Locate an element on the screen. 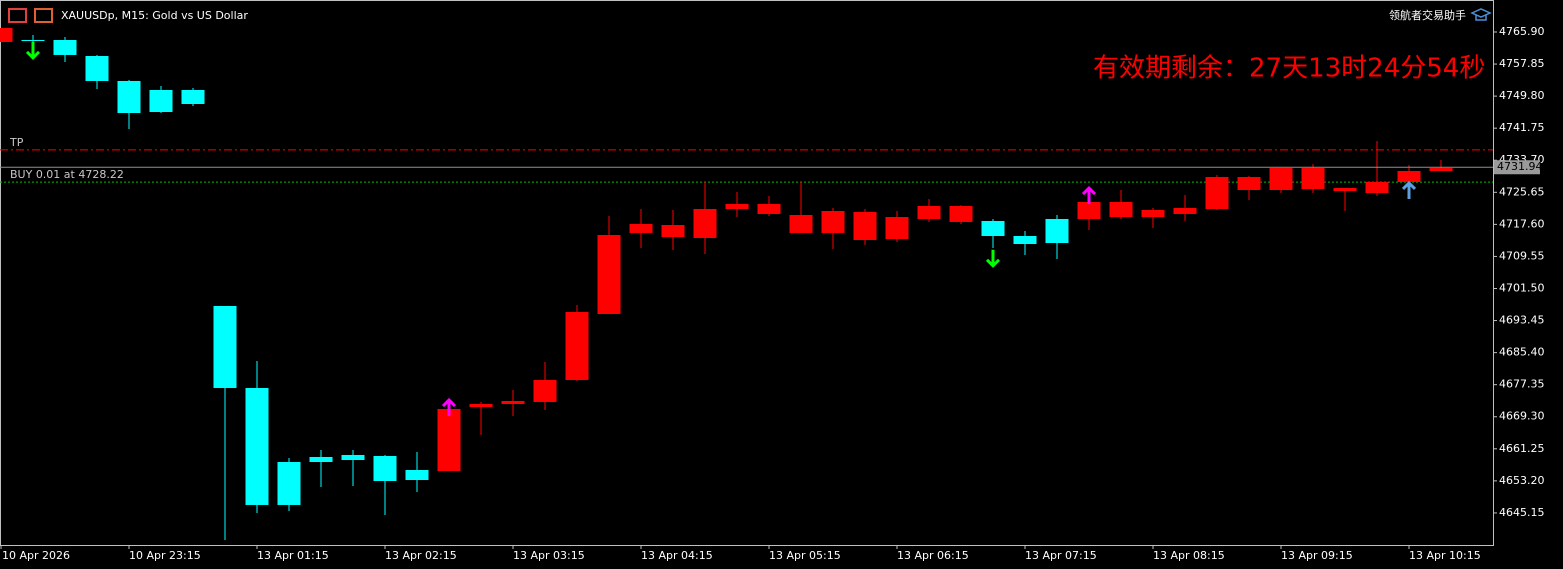  x-tick-label: 13 Apr 05:15 is located at coordinates (805, 555).